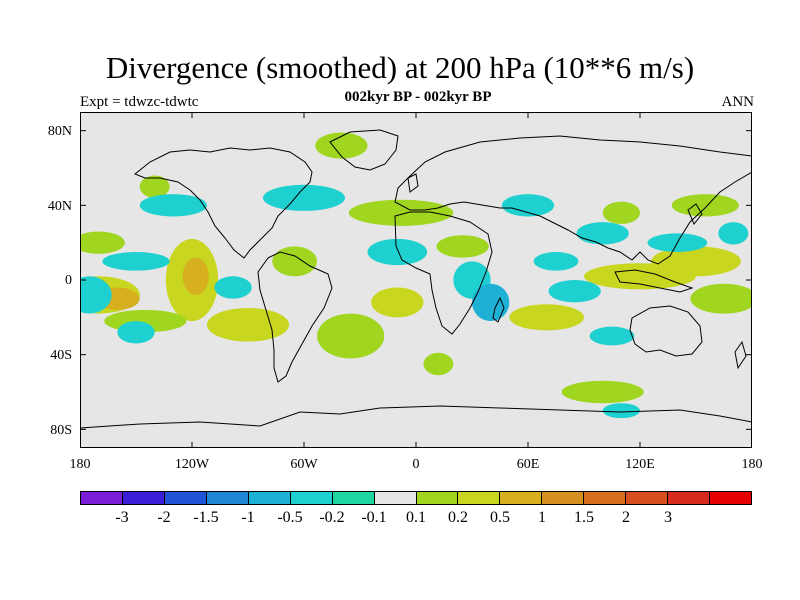 The width and height of the screenshot is (800, 600). I want to click on colorbar-label: 1.5, so click(584, 517).